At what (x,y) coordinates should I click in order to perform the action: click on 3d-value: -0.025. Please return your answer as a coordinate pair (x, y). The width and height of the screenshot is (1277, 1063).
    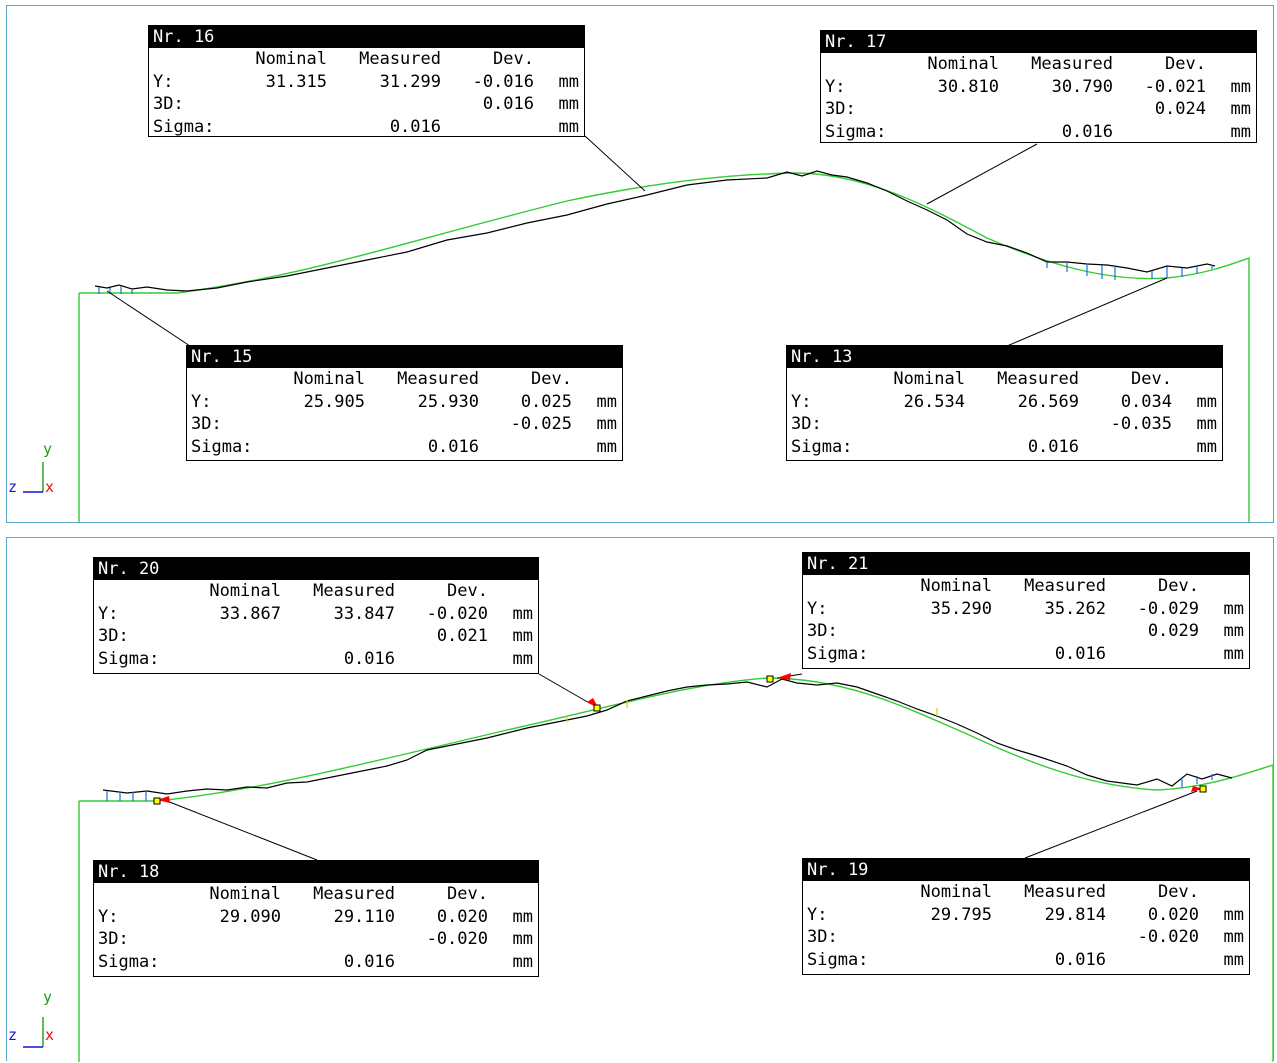
    Looking at the image, I should click on (541, 424).